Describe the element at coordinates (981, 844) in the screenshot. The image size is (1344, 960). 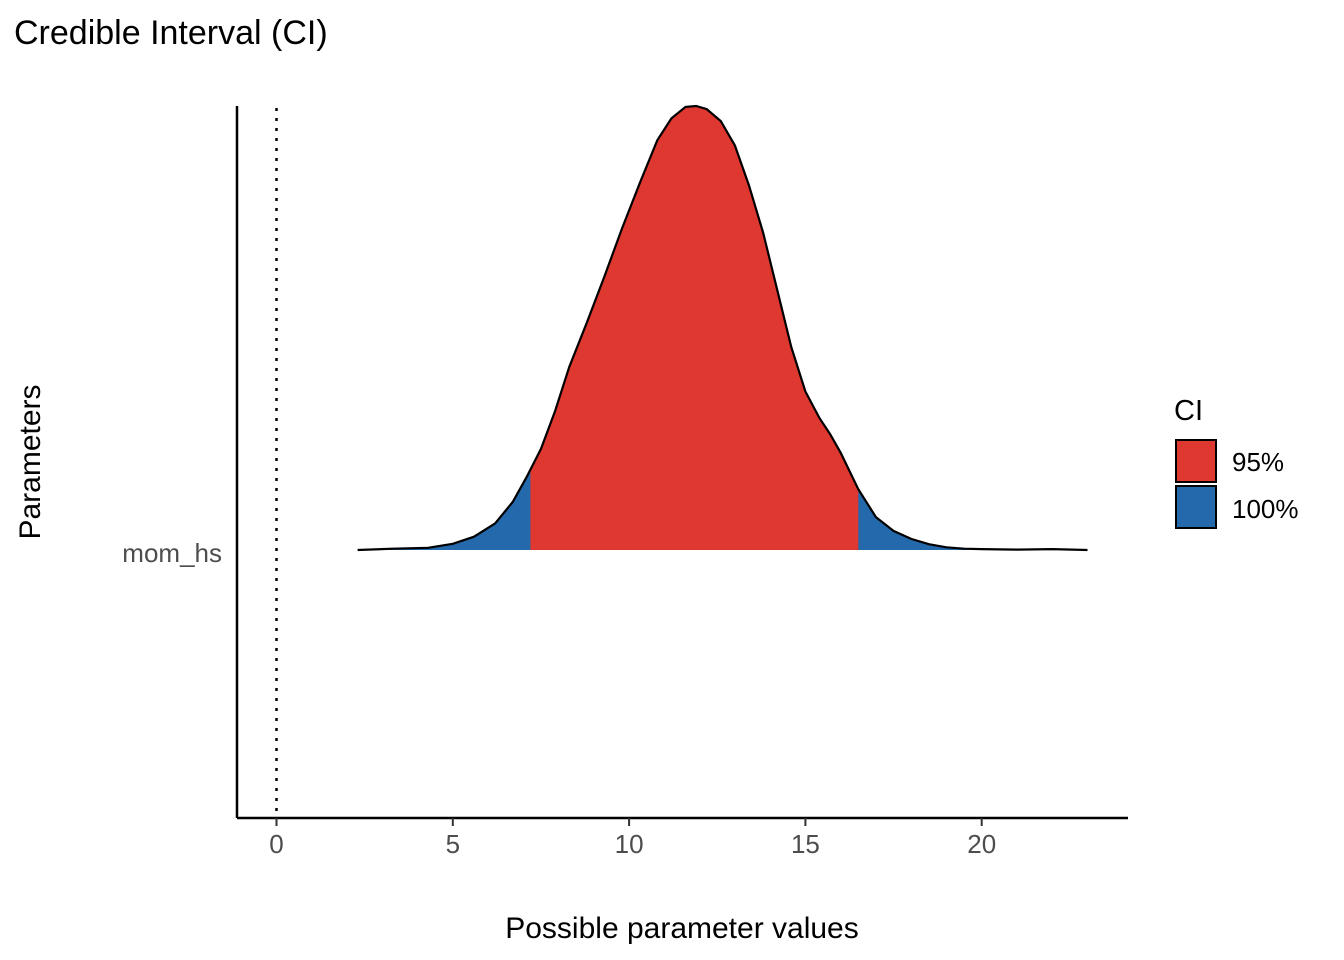
I see `x-tick-label-20: 20` at that location.